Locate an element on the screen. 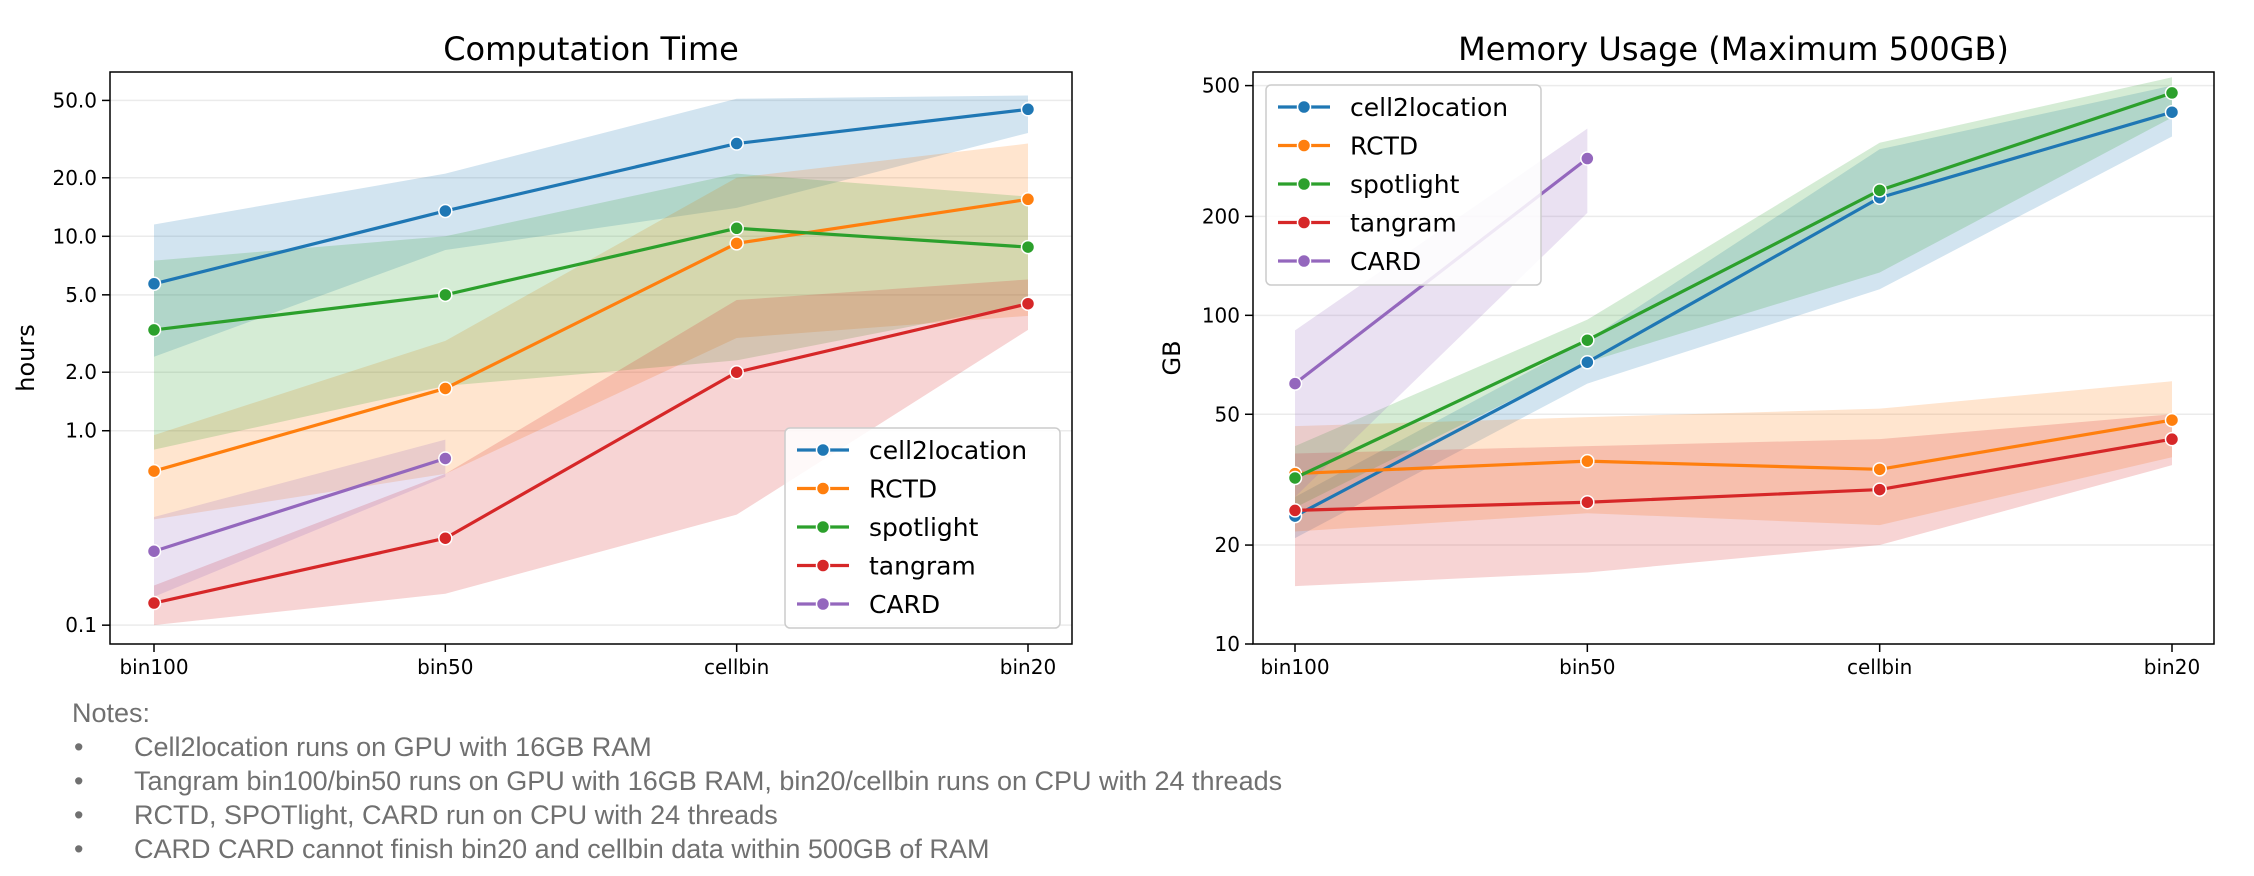 This screenshot has height=876, width=2254. y-tick-label: 100 is located at coordinates (1221, 315).